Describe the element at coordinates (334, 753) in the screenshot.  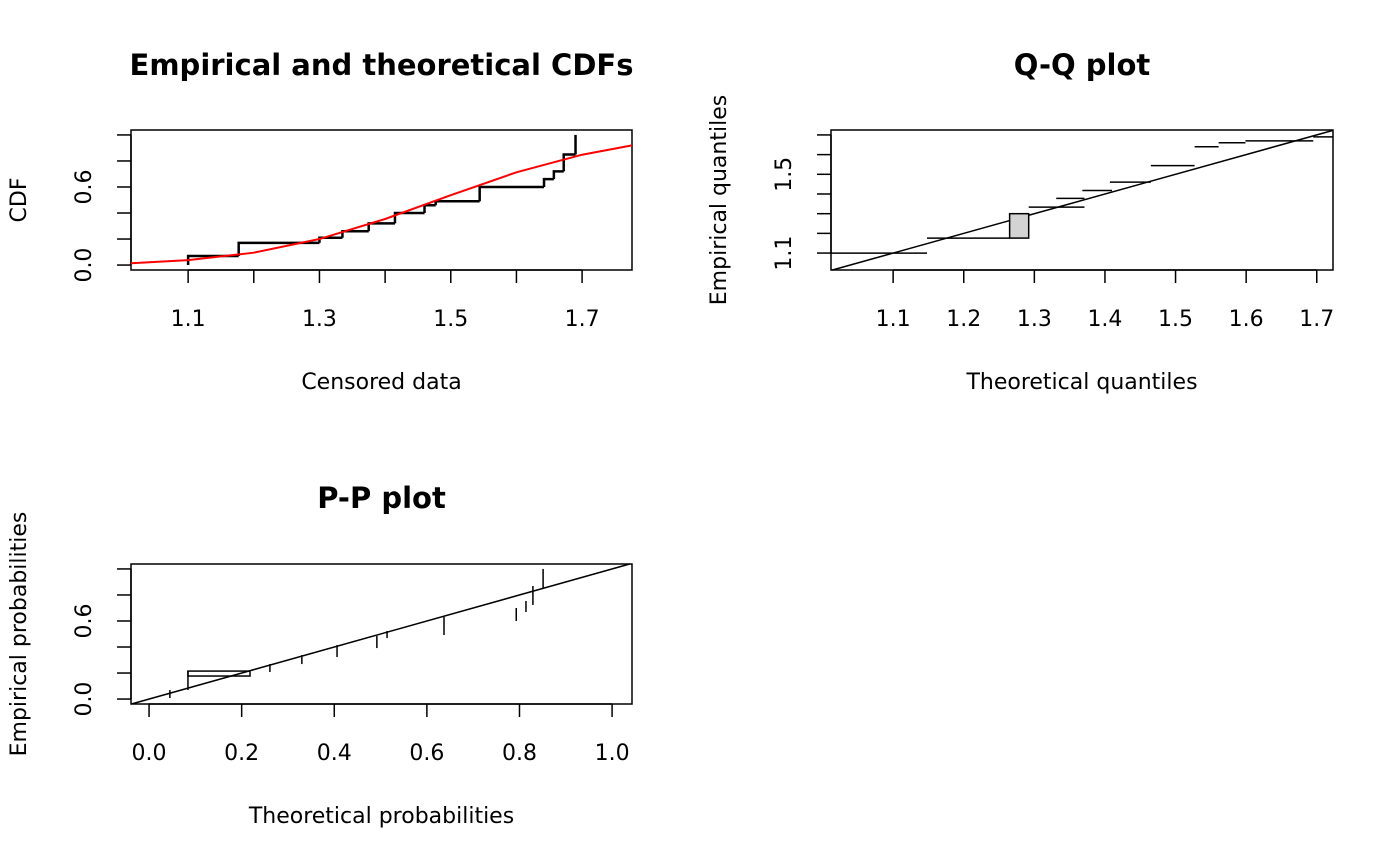
I see `x-tick-label: 0.4` at that location.